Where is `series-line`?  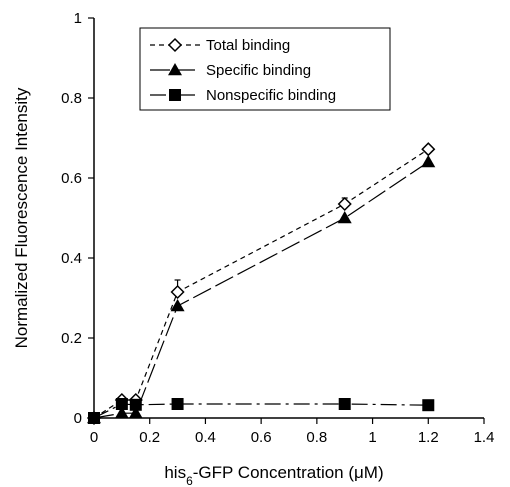
series-line is located at coordinates (261, 411).